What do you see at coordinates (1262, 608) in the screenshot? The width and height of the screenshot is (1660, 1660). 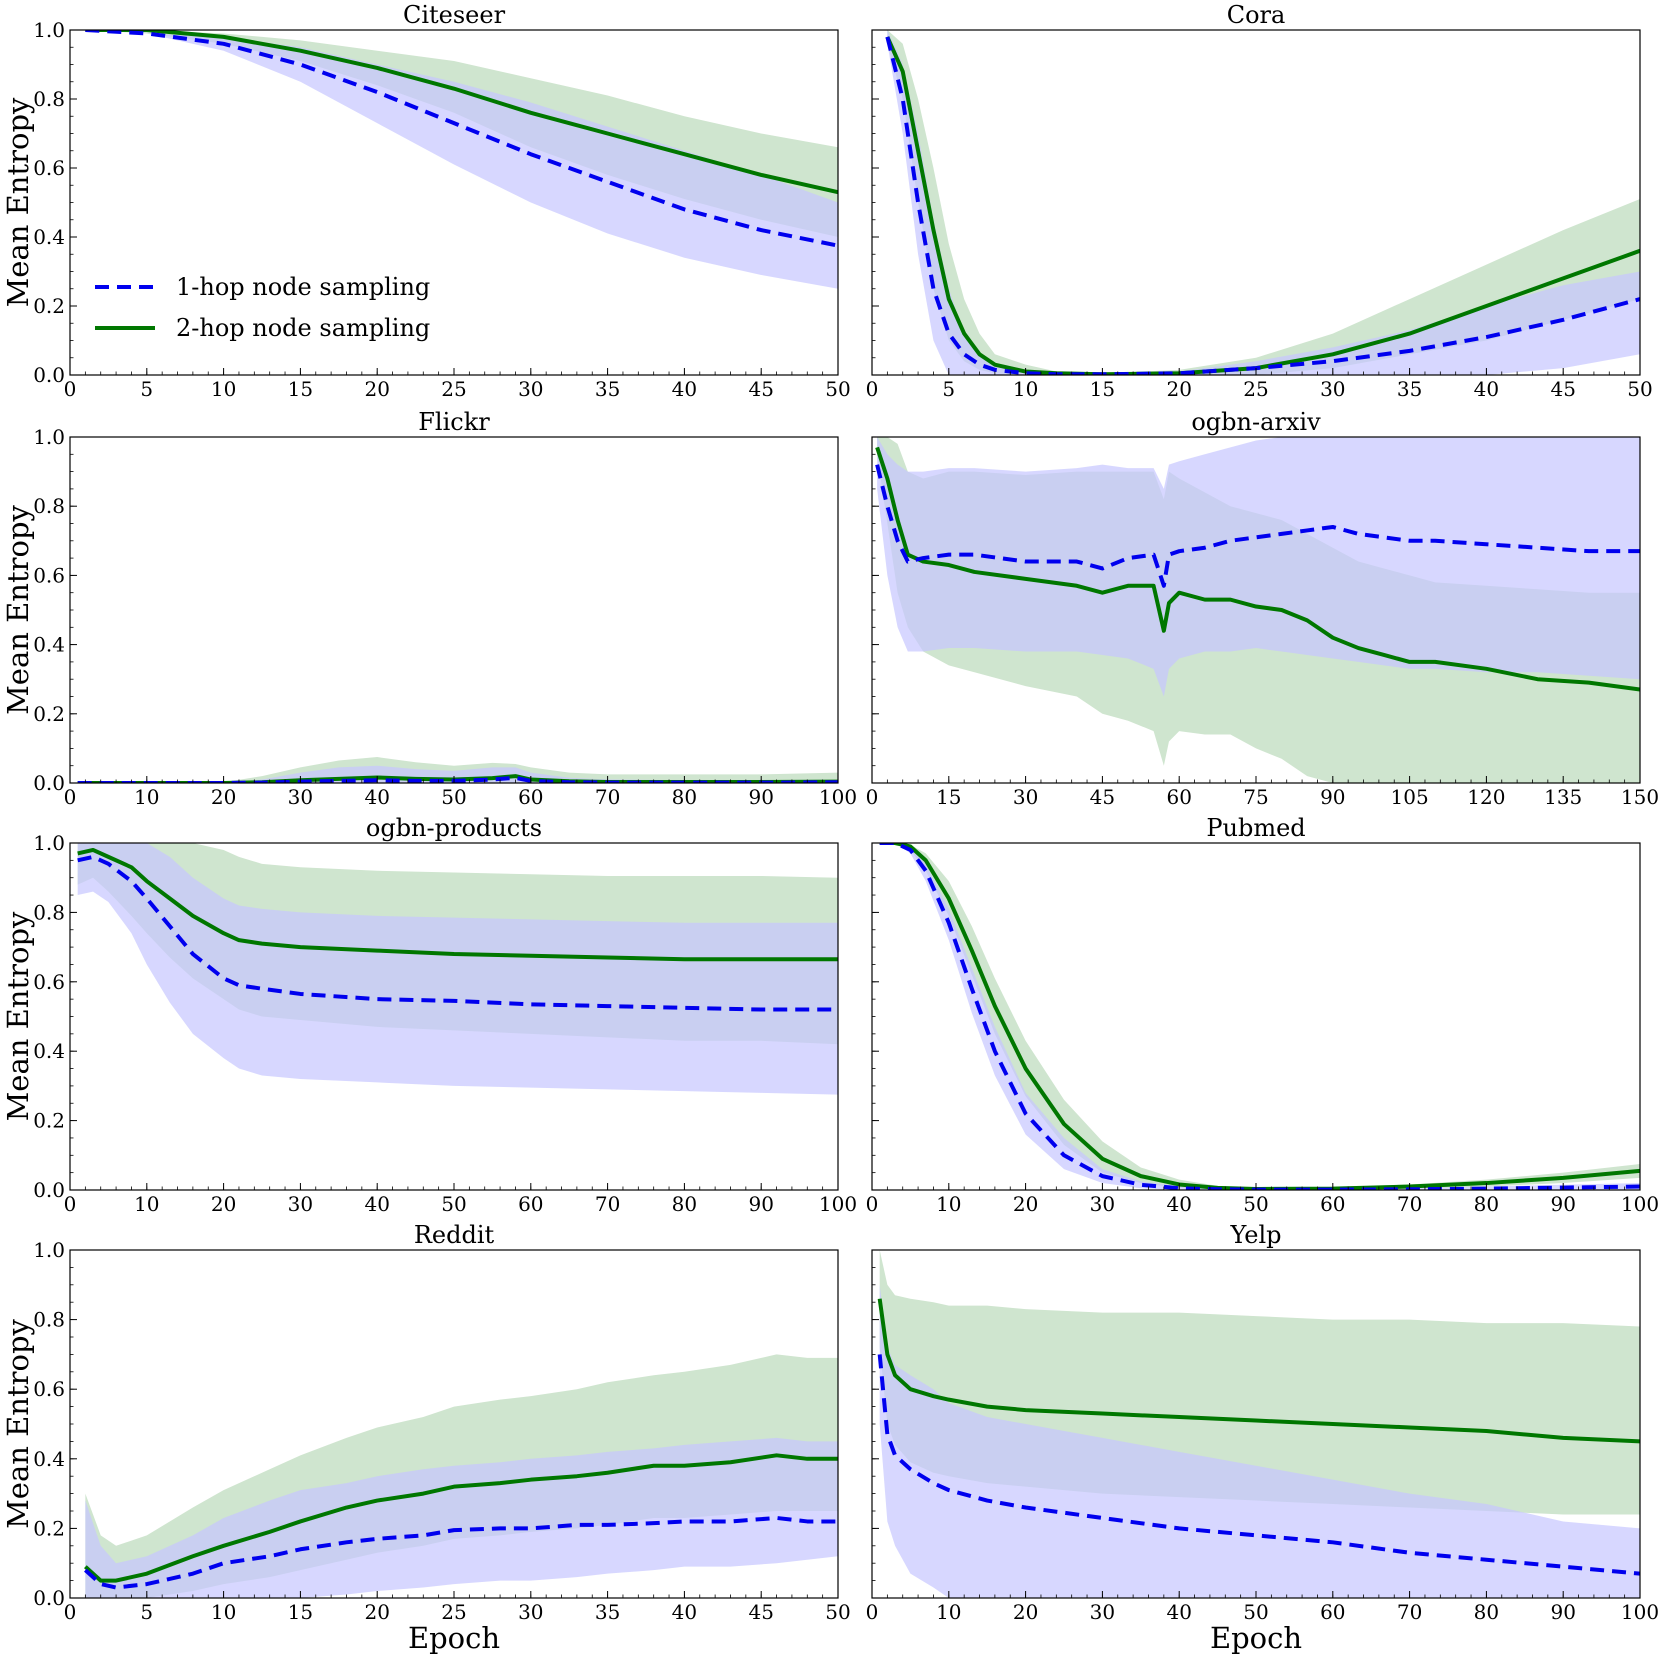 I see `panel-ogbn-arxiv: 0 15 30 45 60 75 90 105 120 135 150 ogbn-arxiv` at bounding box center [1262, 608].